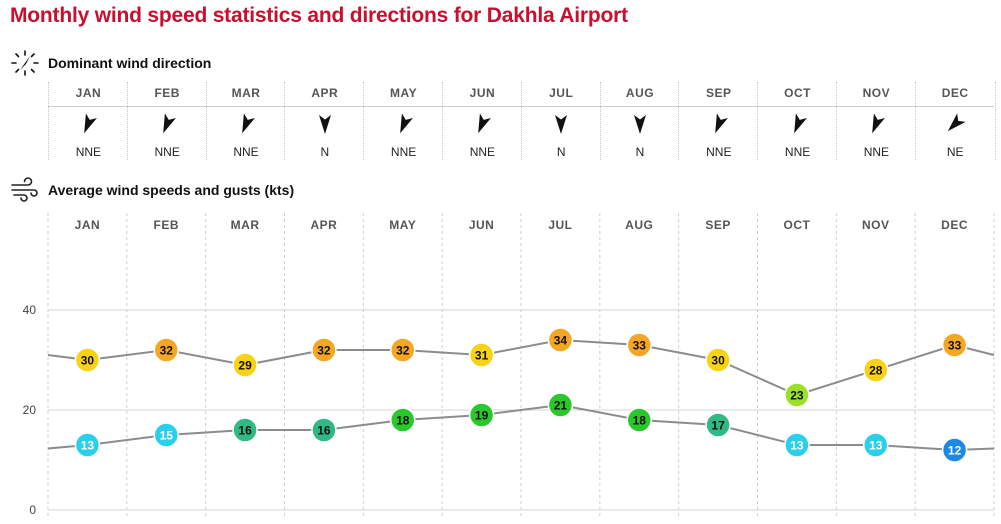 The image size is (1001, 524). Describe the element at coordinates (171, 190) in the screenshot. I see `speed-section-label: Average wind speeds and gusts (kts)` at that location.